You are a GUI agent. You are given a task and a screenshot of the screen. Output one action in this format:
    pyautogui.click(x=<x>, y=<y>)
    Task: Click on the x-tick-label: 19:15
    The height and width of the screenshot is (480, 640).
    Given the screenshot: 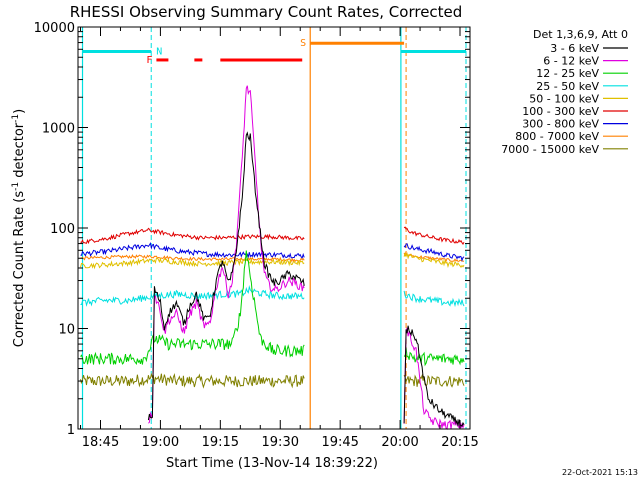 What is the action you would take?
    pyautogui.click(x=220, y=442)
    